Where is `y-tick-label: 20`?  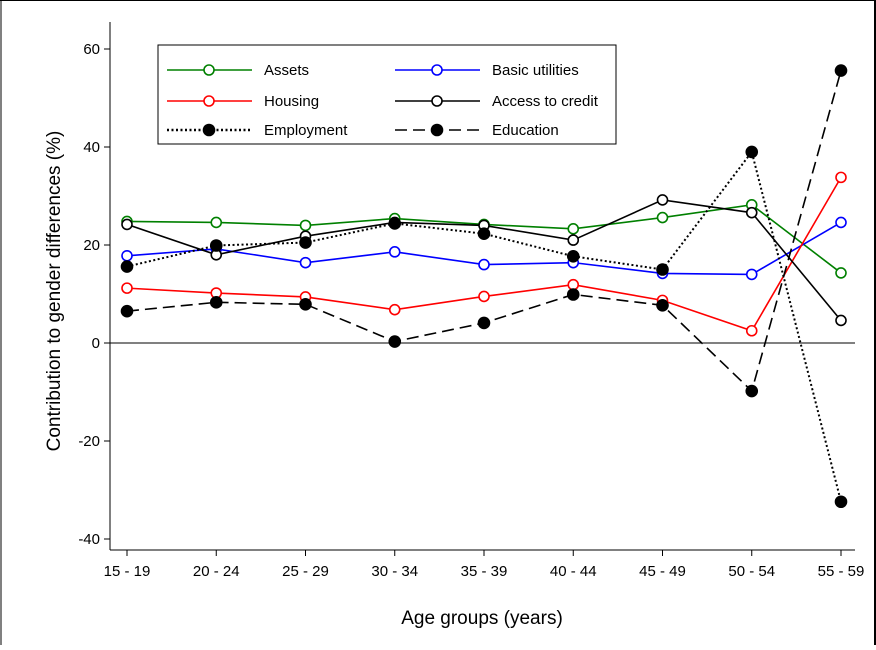 y-tick-label: 20 is located at coordinates (91, 245).